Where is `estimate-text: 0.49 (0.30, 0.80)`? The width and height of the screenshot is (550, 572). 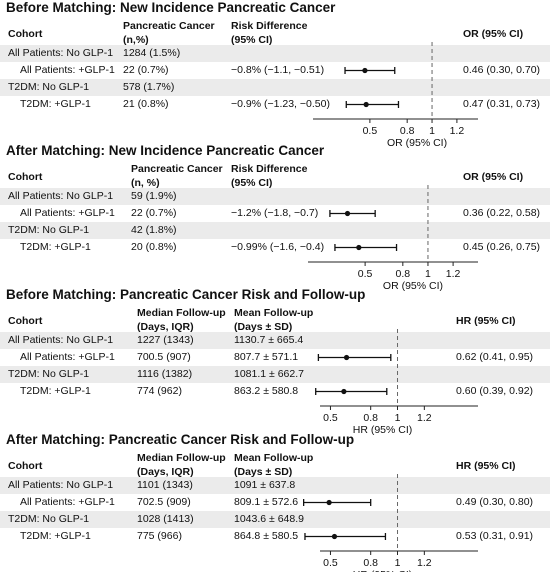
estimate-text: 0.49 (0.30, 0.80) is located at coordinates (495, 502).